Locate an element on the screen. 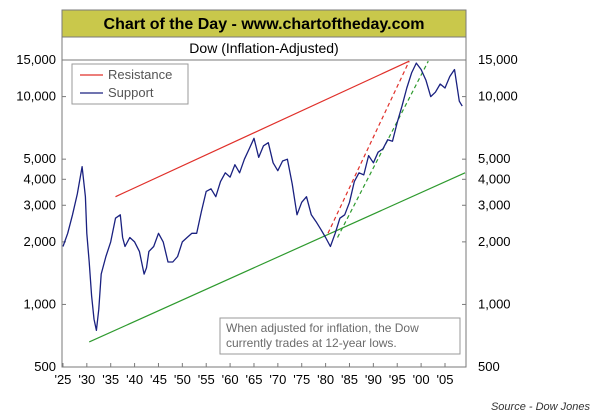 Image resolution: width=600 pixels, height=420 pixels. x-tick-label: '75 is located at coordinates (301, 379).